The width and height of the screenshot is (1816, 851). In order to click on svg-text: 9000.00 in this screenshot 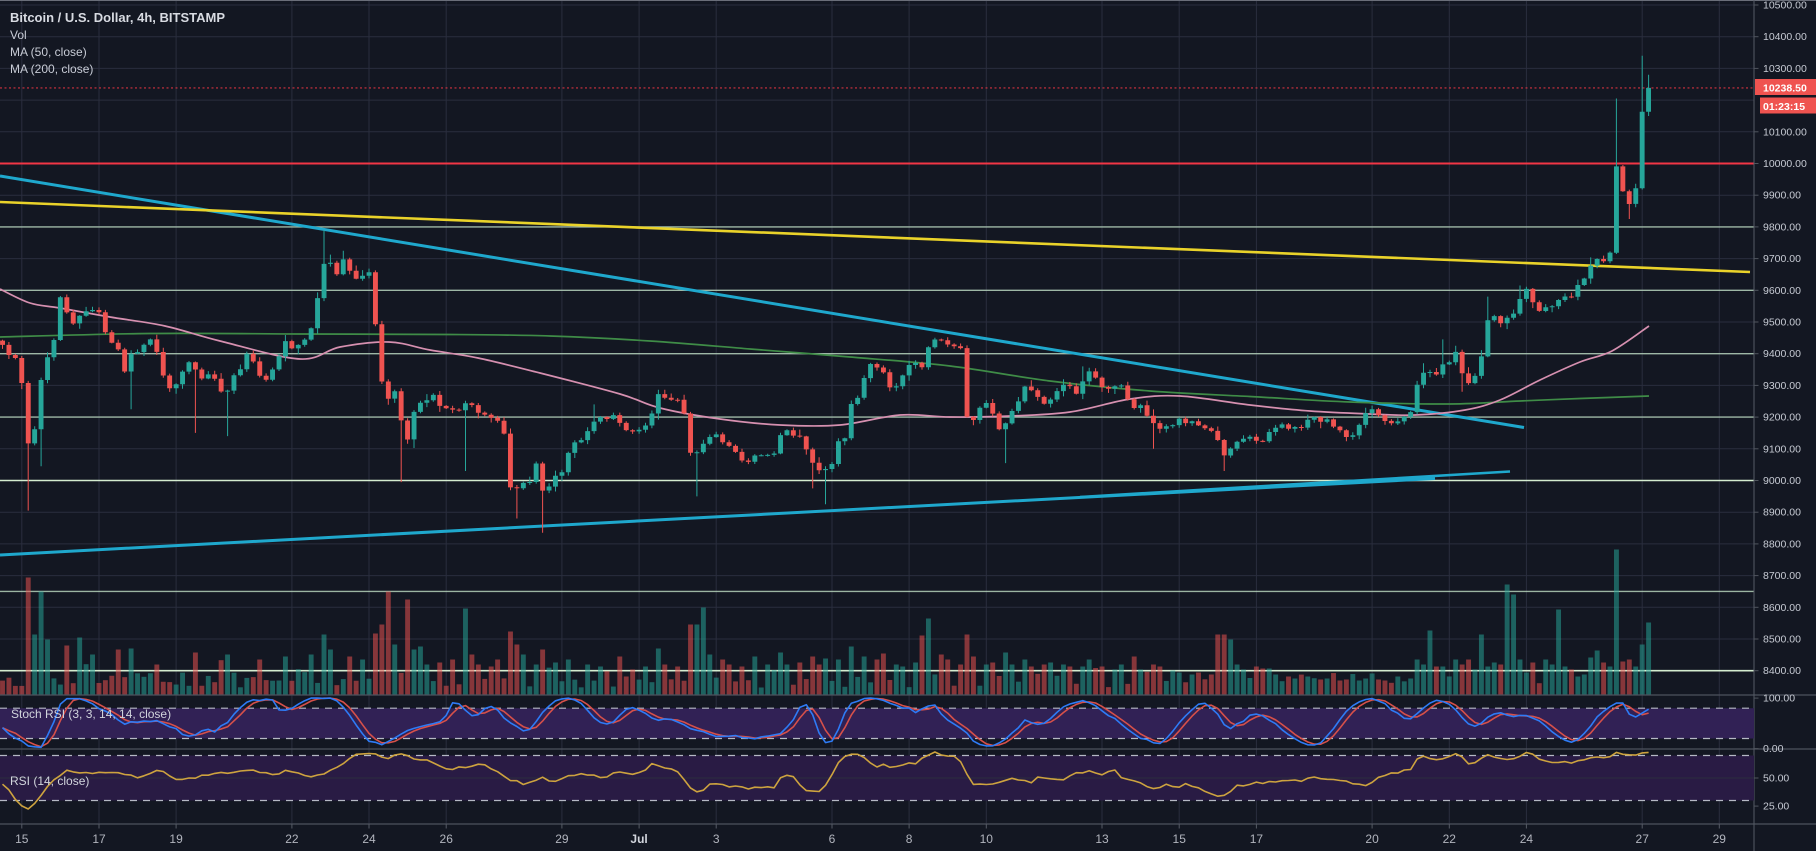, I will do `click(1782, 481)`.